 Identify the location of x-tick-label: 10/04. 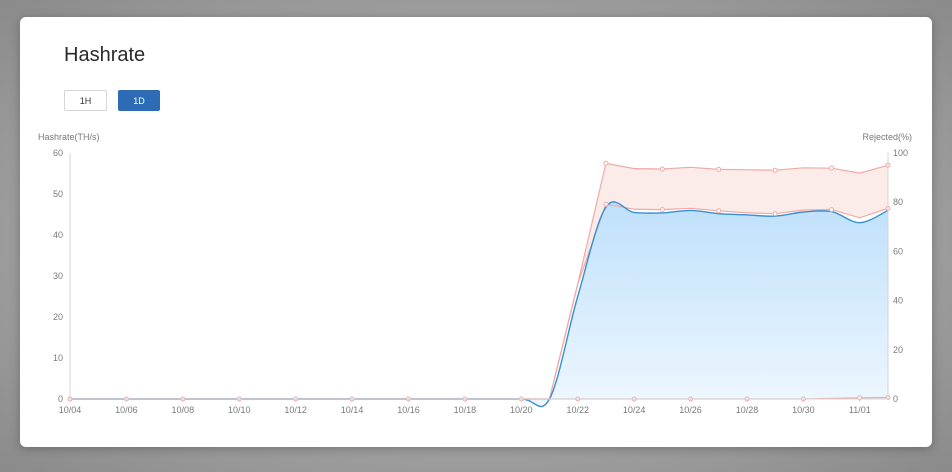
(70, 410).